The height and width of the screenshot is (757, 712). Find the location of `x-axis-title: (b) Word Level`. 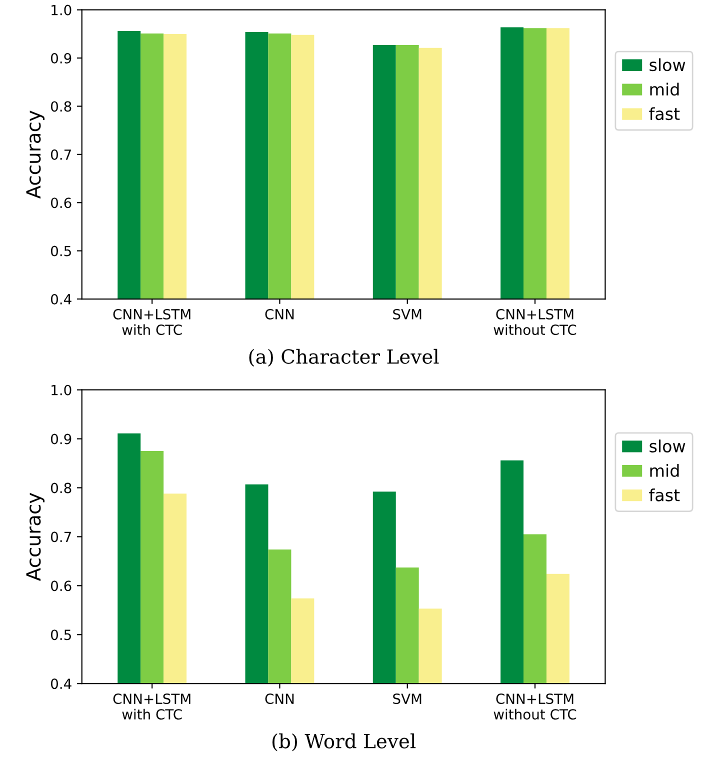

x-axis-title: (b) Word Level is located at coordinates (344, 742).